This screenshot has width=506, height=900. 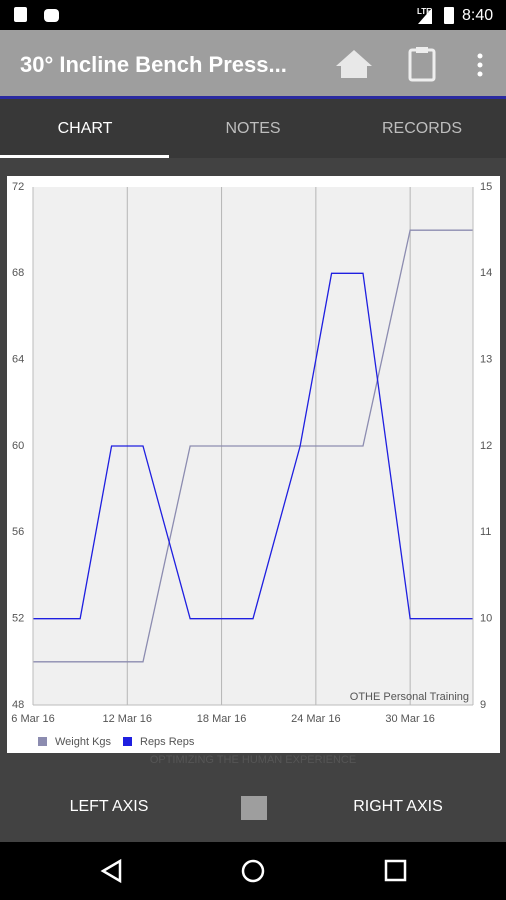 I want to click on watermark: OTHE Personal Training, so click(x=409, y=697).